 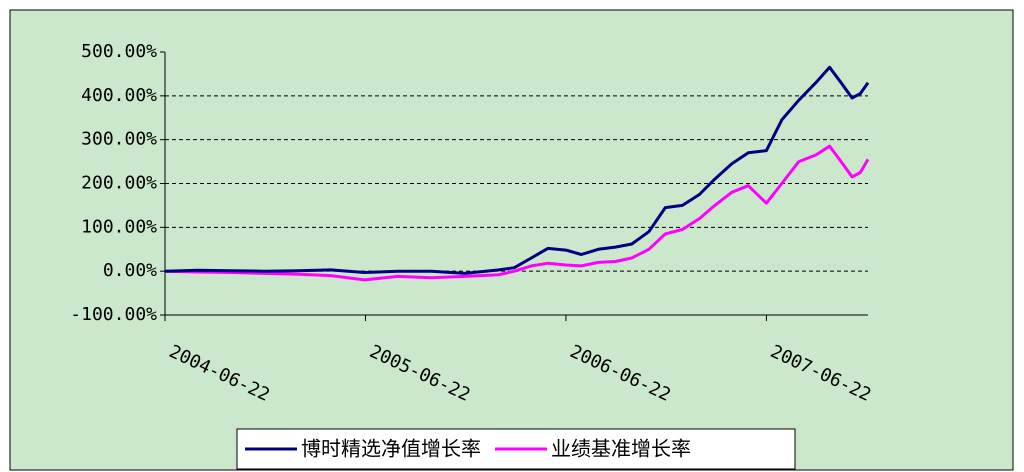 What do you see at coordinates (119, 139) in the screenshot?
I see `y-tick-label: 300.00%` at bounding box center [119, 139].